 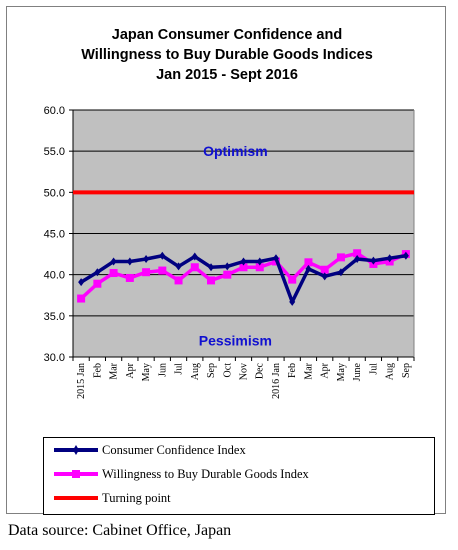 What do you see at coordinates (227, 75) in the screenshot?
I see `title-line-3: Jan 2015 - Sept 2016` at bounding box center [227, 75].